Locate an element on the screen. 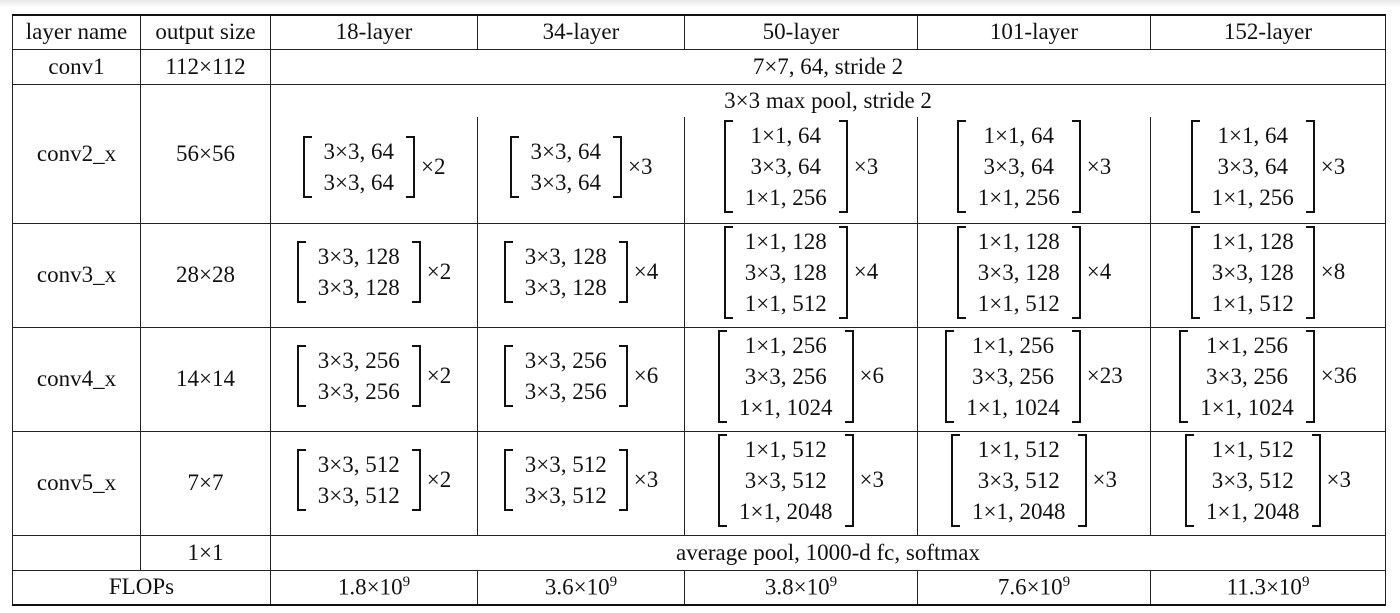 The width and height of the screenshot is (1400, 613). block-layer-spec: 1×1, 512 is located at coordinates (1018, 449).